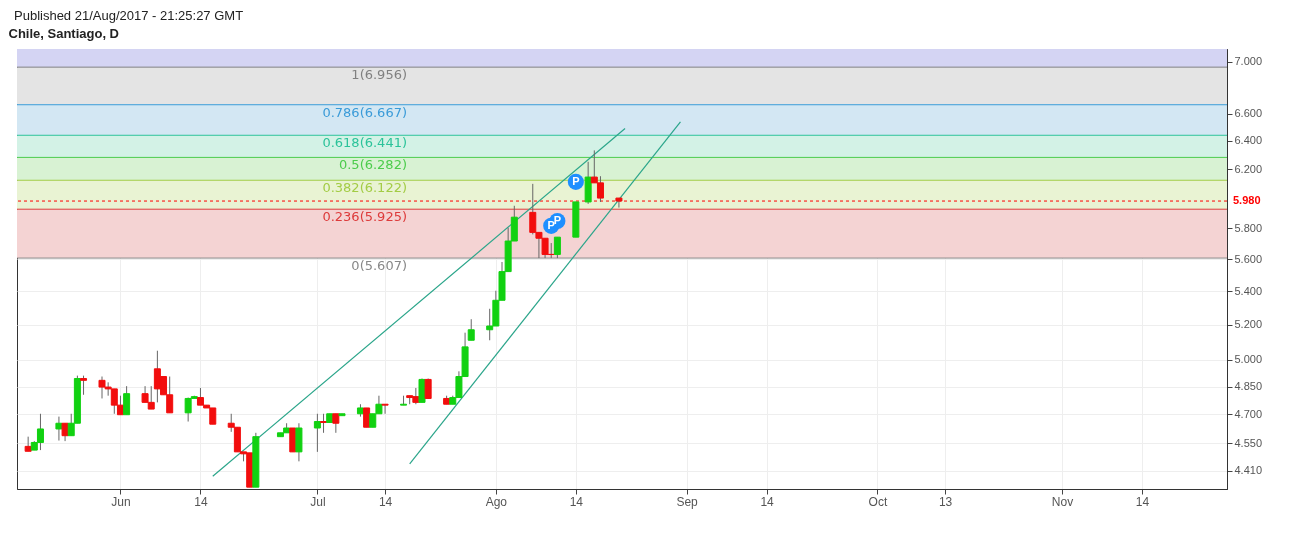  I want to click on x-tick-label: Ago, so click(496, 501).